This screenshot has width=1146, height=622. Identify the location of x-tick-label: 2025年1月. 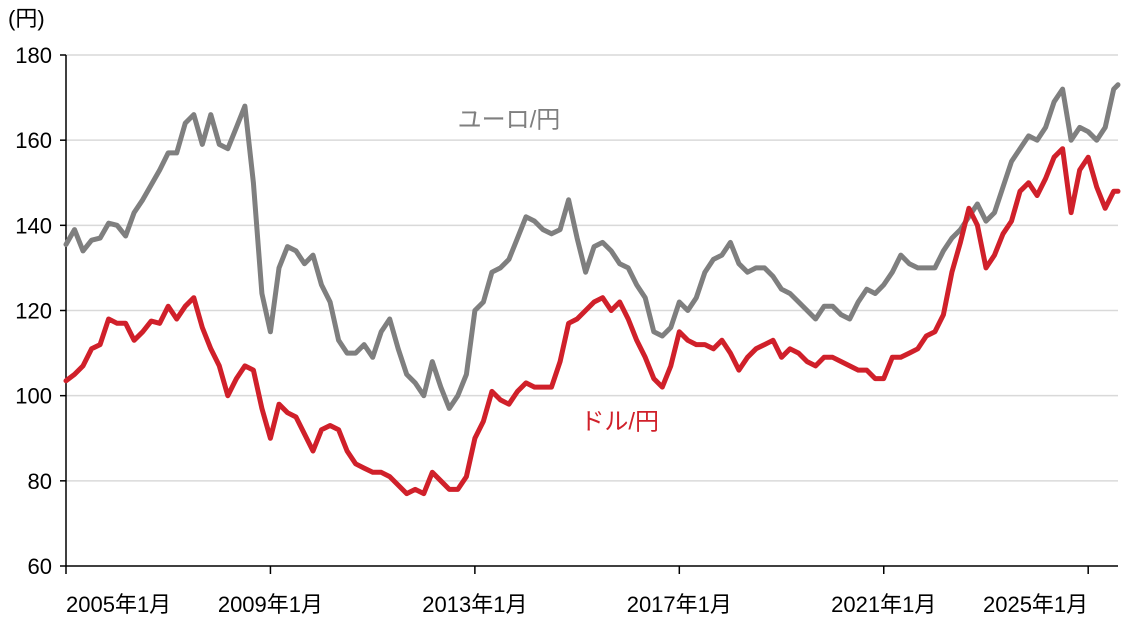
(1035, 604).